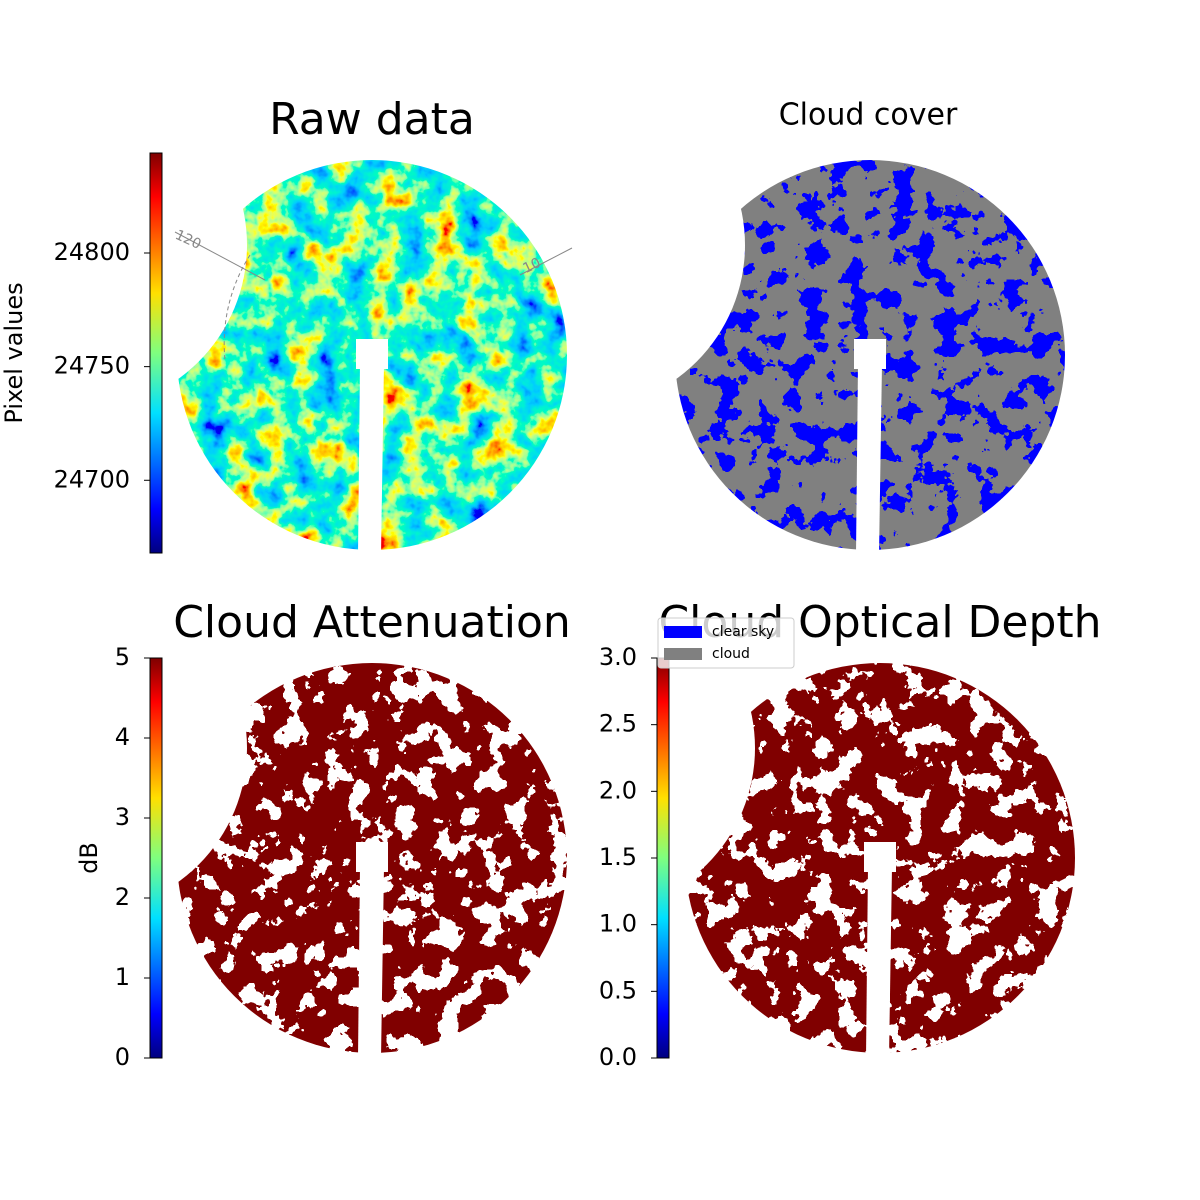 The image size is (1200, 1200). I want to click on colorbar-tick-label: 4, so click(122, 737).